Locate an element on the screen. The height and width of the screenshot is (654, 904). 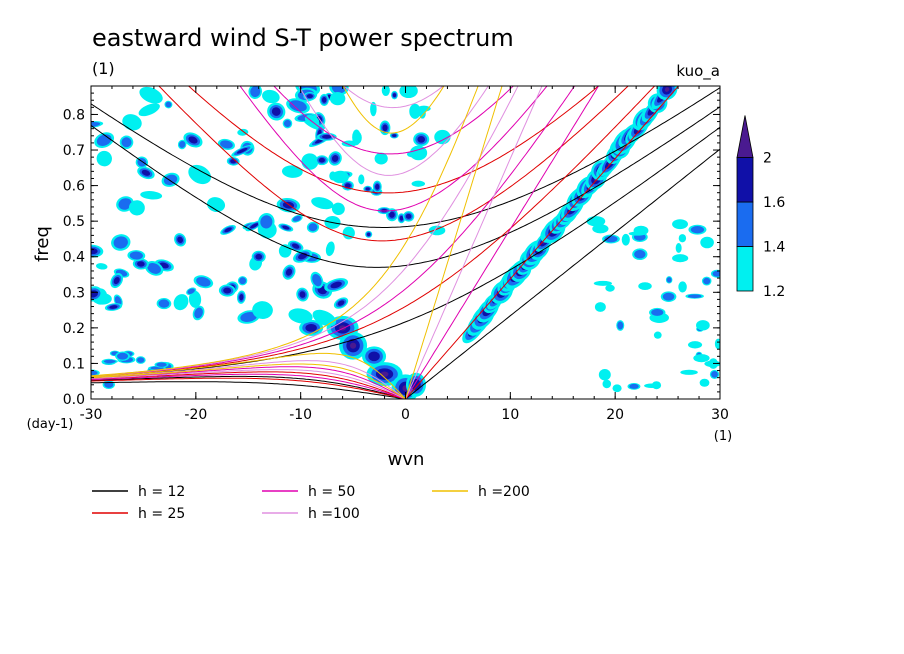
y-tick-label: 0.5 is located at coordinates (74, 222).